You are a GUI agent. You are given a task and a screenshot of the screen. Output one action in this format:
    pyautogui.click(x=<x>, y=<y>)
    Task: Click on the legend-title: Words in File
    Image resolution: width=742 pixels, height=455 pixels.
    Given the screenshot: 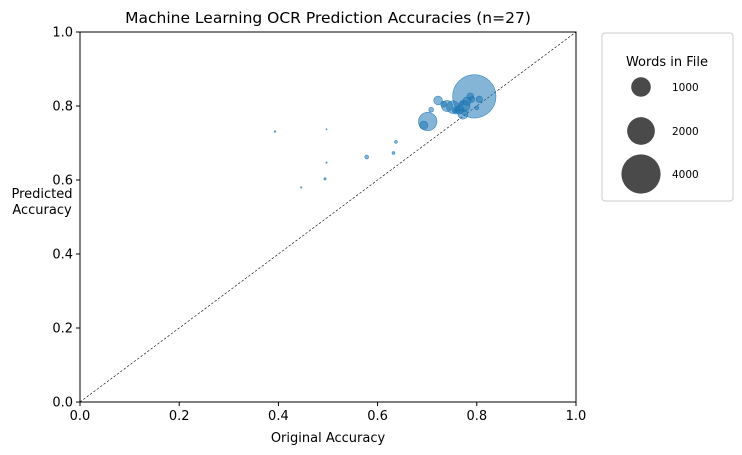 What is the action you would take?
    pyautogui.click(x=667, y=62)
    